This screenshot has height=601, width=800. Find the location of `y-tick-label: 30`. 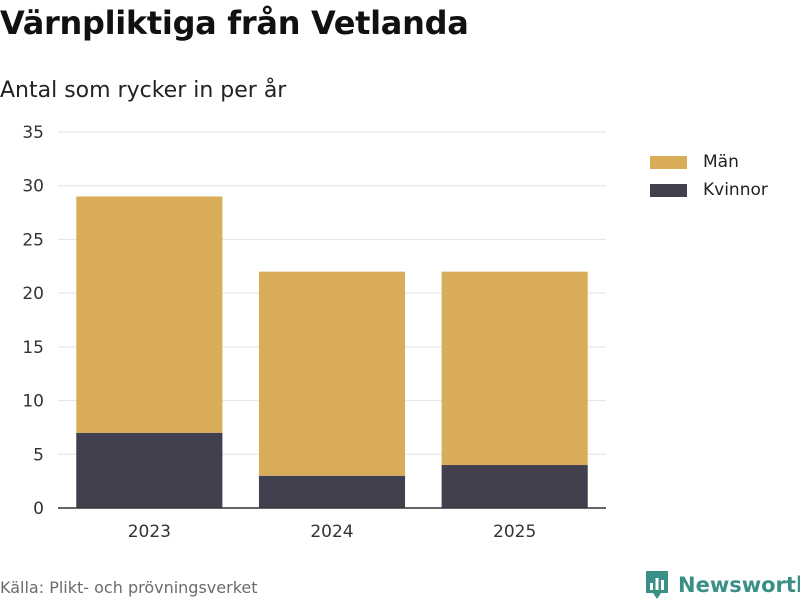

y-tick-label: 30 is located at coordinates (33, 187).